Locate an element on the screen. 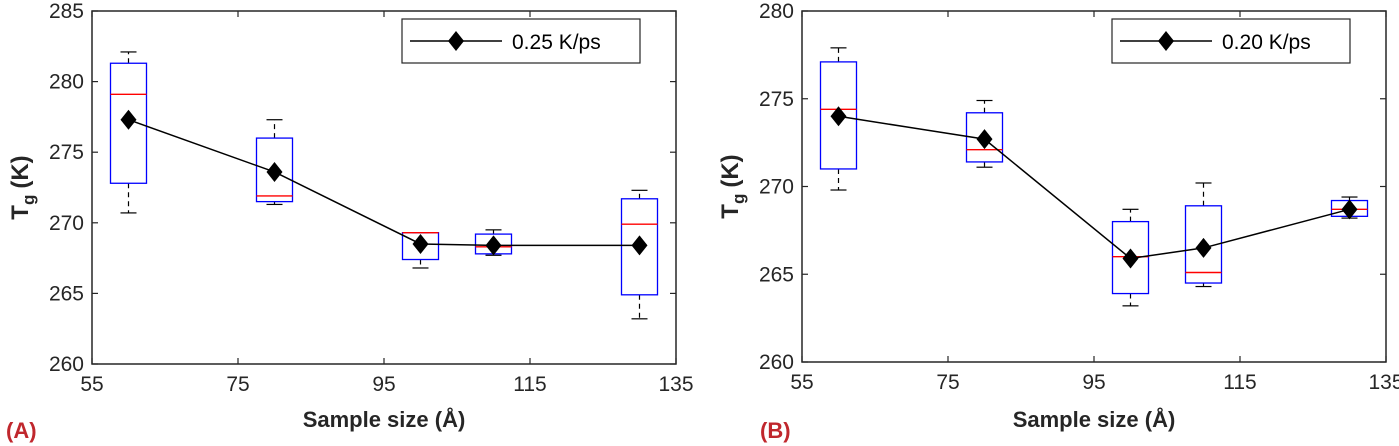 This screenshot has height=446, width=1399. panel-b-y-axis-label-main: T is located at coordinates (730, 211).